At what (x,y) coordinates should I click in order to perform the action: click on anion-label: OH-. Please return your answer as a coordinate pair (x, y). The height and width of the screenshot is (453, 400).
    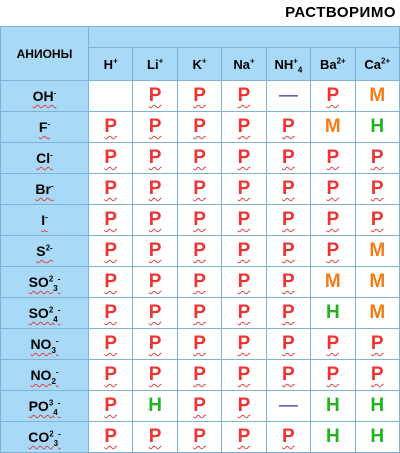
    Looking at the image, I should click on (44, 96).